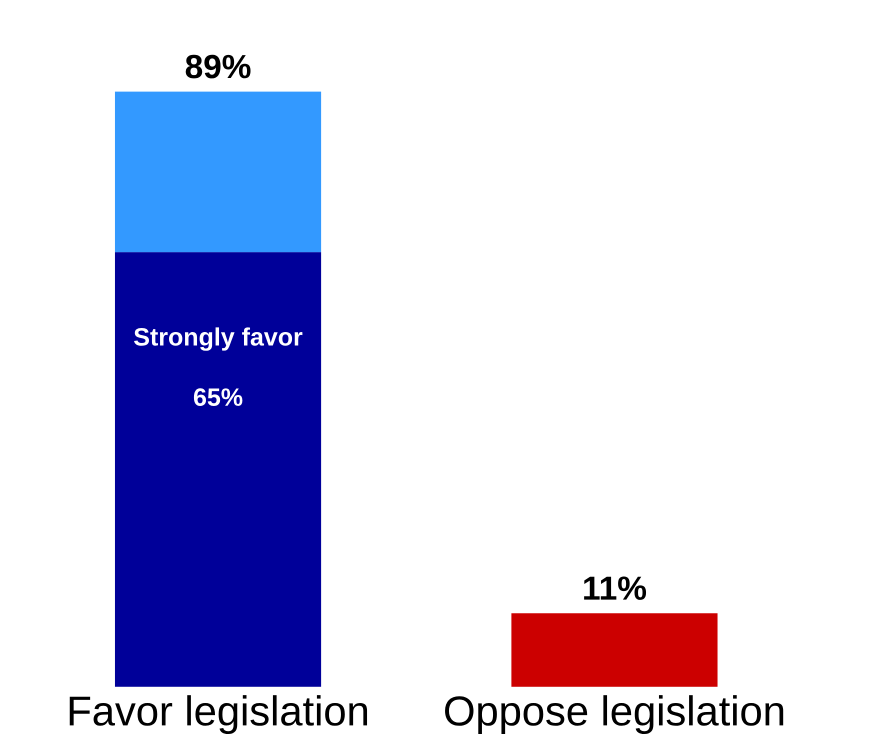  Describe the element at coordinates (615, 588) in the screenshot. I see `total-label: 11%` at that location.